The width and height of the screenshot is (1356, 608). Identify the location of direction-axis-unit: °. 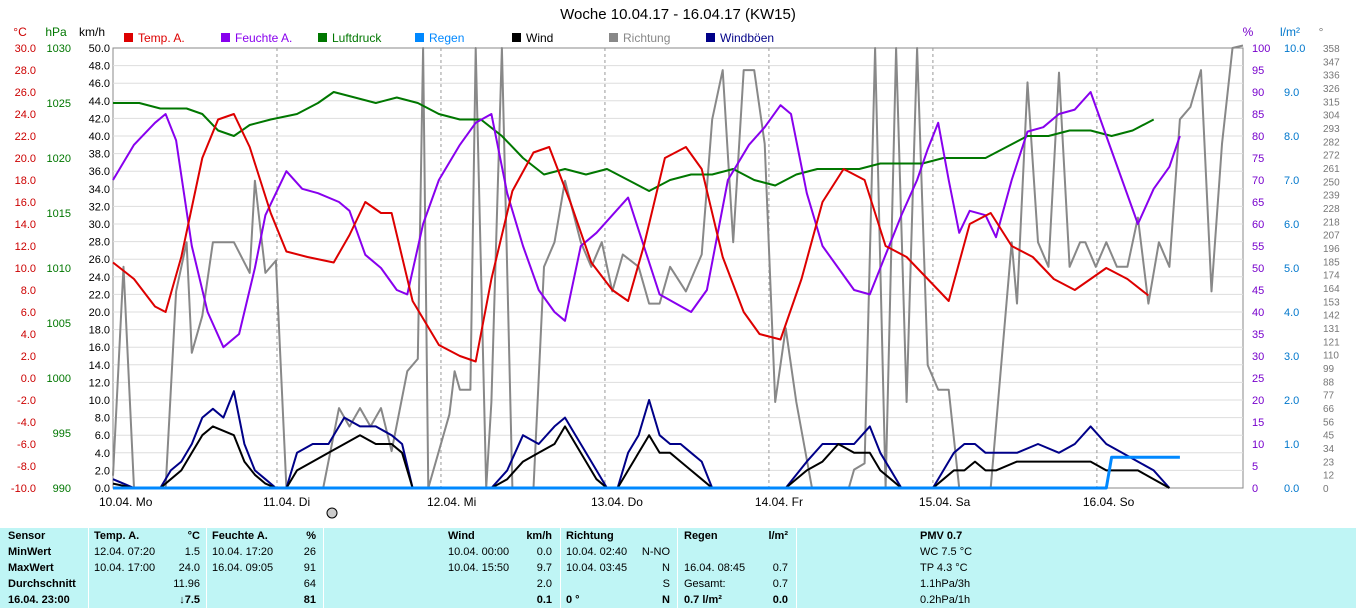
(1321, 32).